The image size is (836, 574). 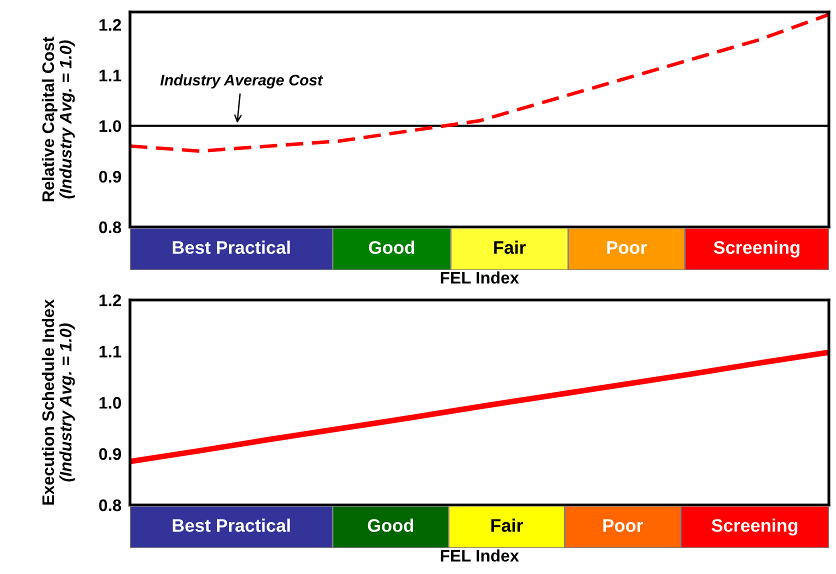 What do you see at coordinates (58, 402) in the screenshot?
I see `y-axis-title: Execution Schedule Index (Industry Avg. = 1.0)` at bounding box center [58, 402].